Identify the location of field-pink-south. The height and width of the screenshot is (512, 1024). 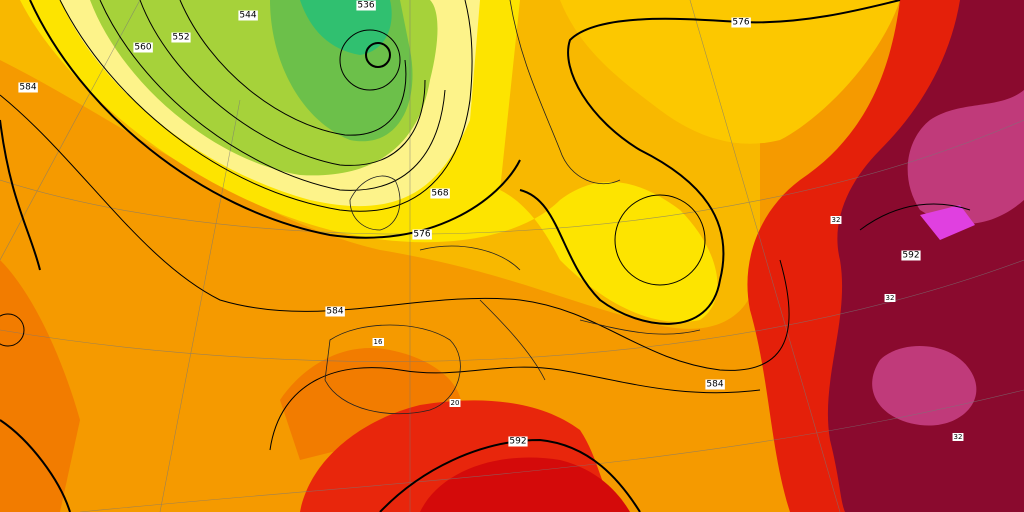
(924, 386).